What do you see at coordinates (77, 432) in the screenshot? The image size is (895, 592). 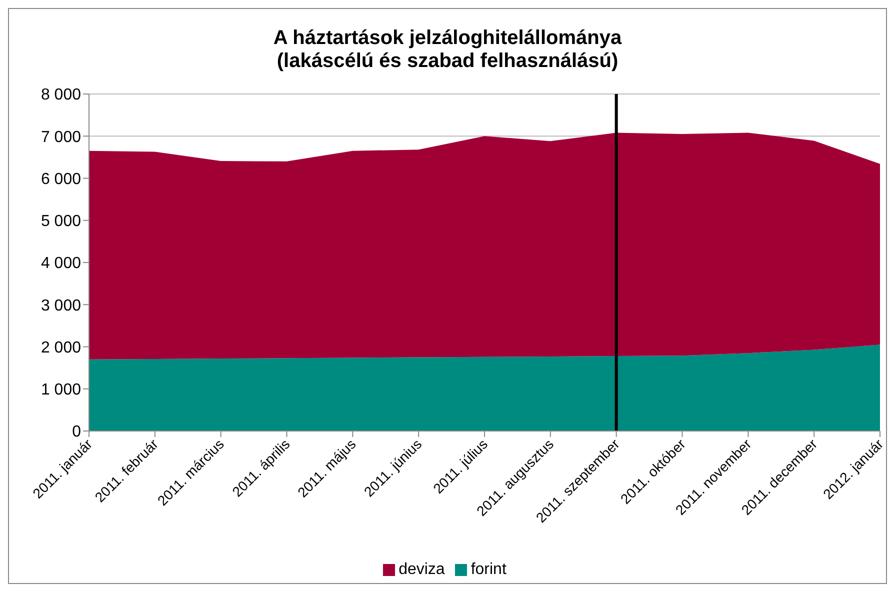 I see `y-tick-label: 0` at bounding box center [77, 432].